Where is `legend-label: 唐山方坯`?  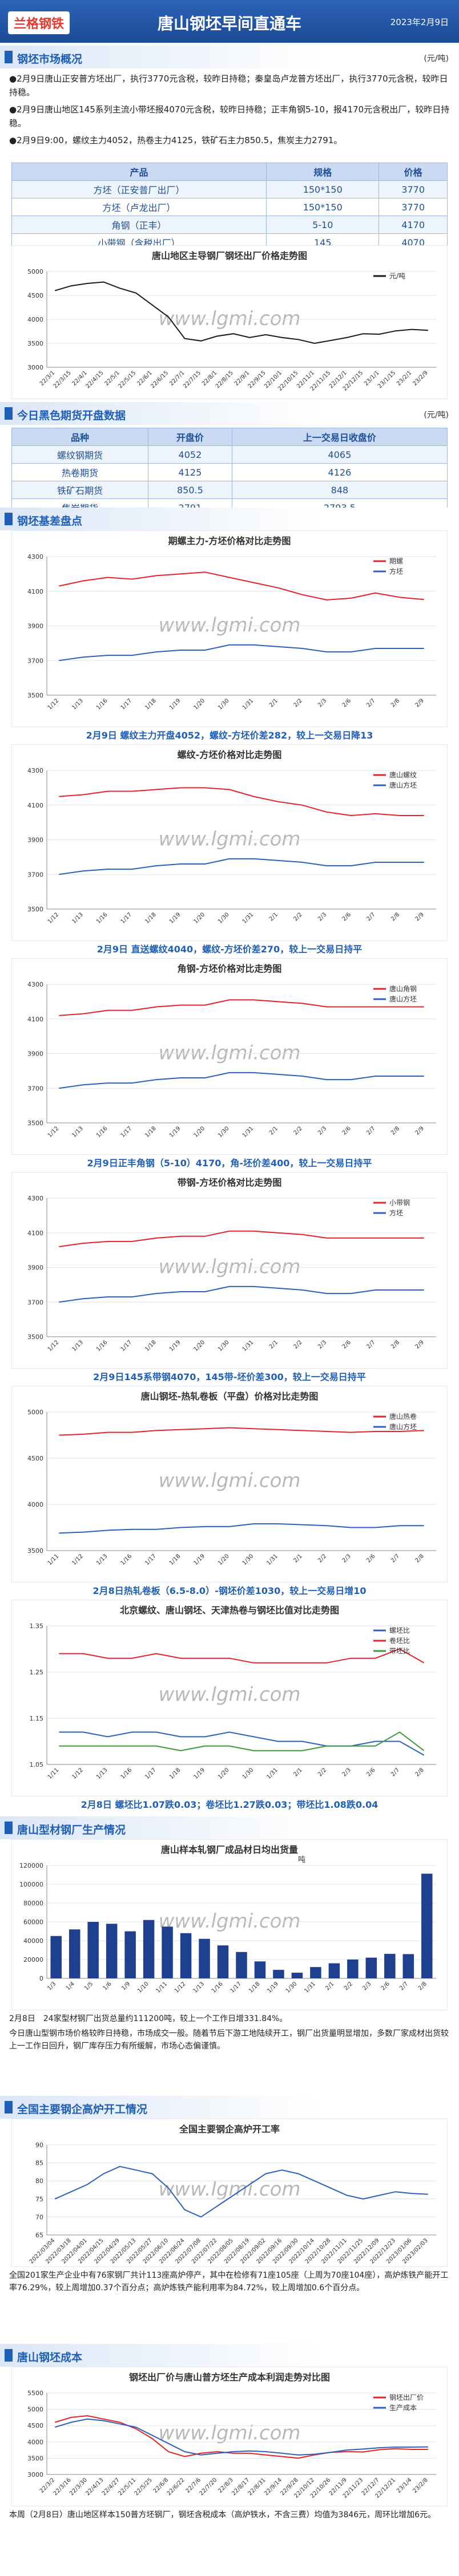
legend-label: 唐山方坯 is located at coordinates (403, 999).